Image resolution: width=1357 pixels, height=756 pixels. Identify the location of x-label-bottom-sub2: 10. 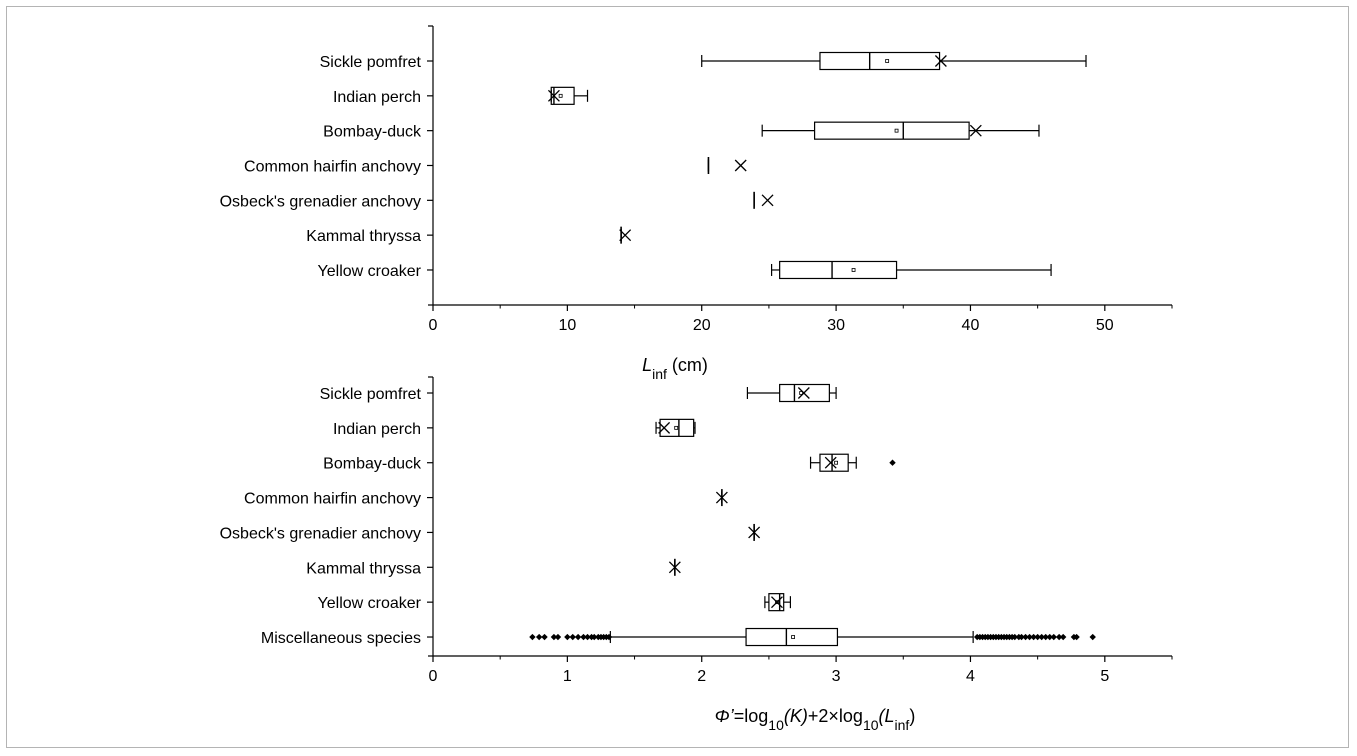
(871, 725).